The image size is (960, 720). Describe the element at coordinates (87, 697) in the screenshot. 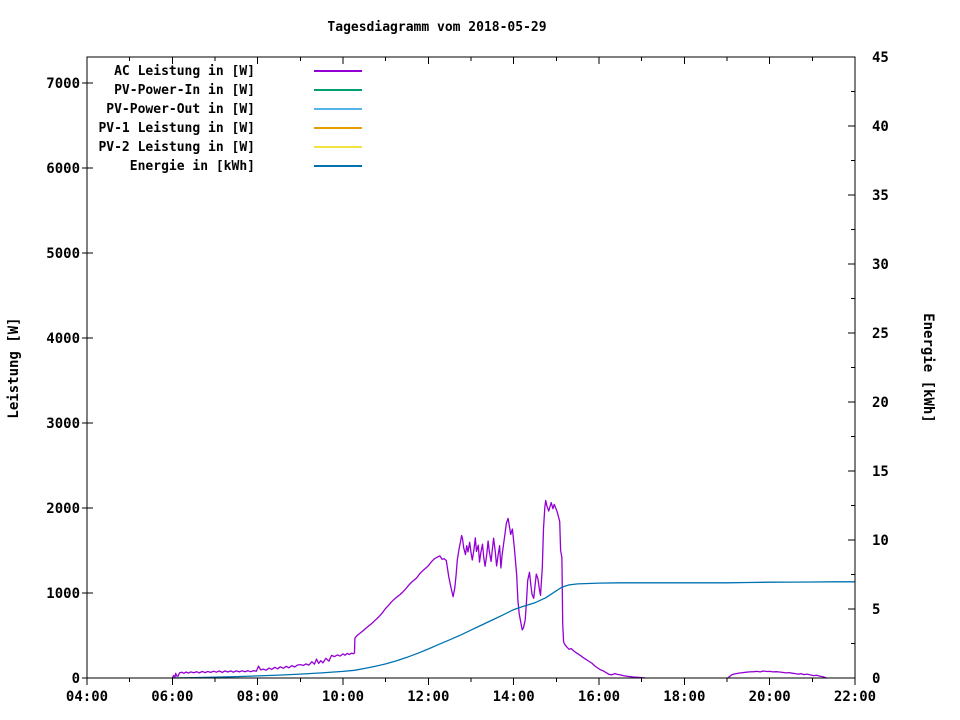

I see `x-tick-label: 04:00` at that location.